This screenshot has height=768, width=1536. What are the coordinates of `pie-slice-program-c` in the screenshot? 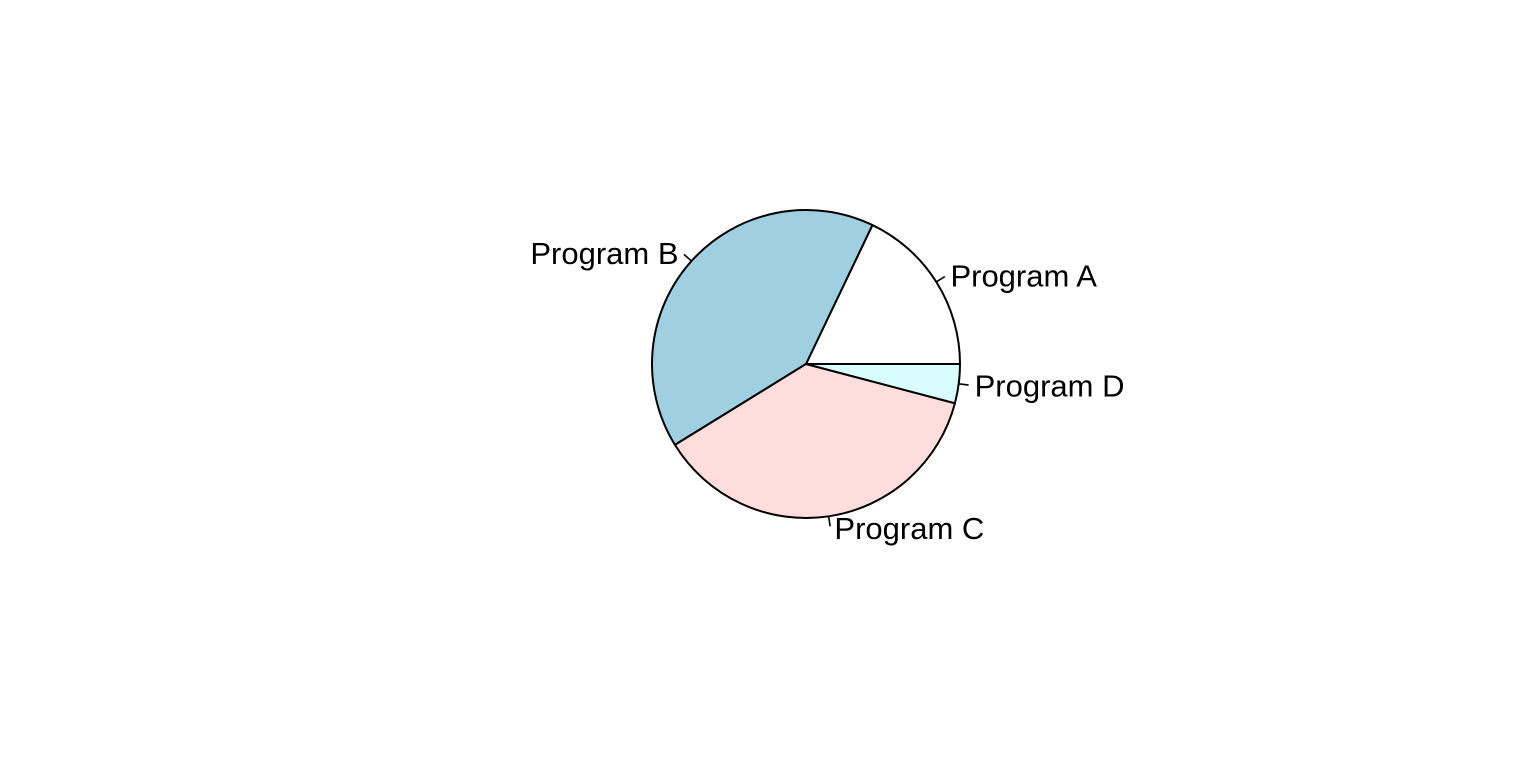 It's located at (814, 441).